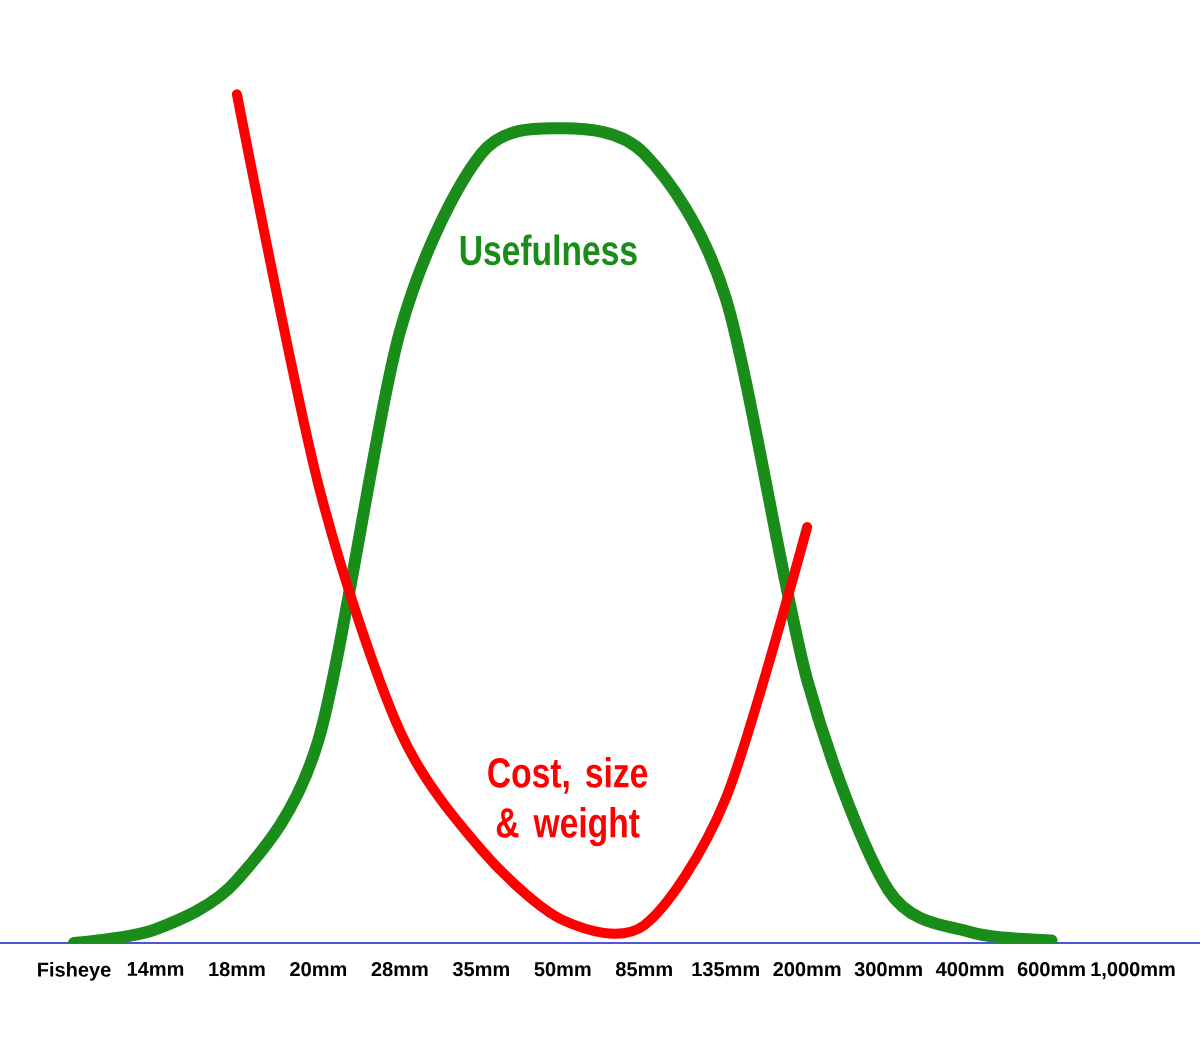 This screenshot has width=1200, height=1051. I want to click on series-label: Cost, size & weight, so click(568, 801).